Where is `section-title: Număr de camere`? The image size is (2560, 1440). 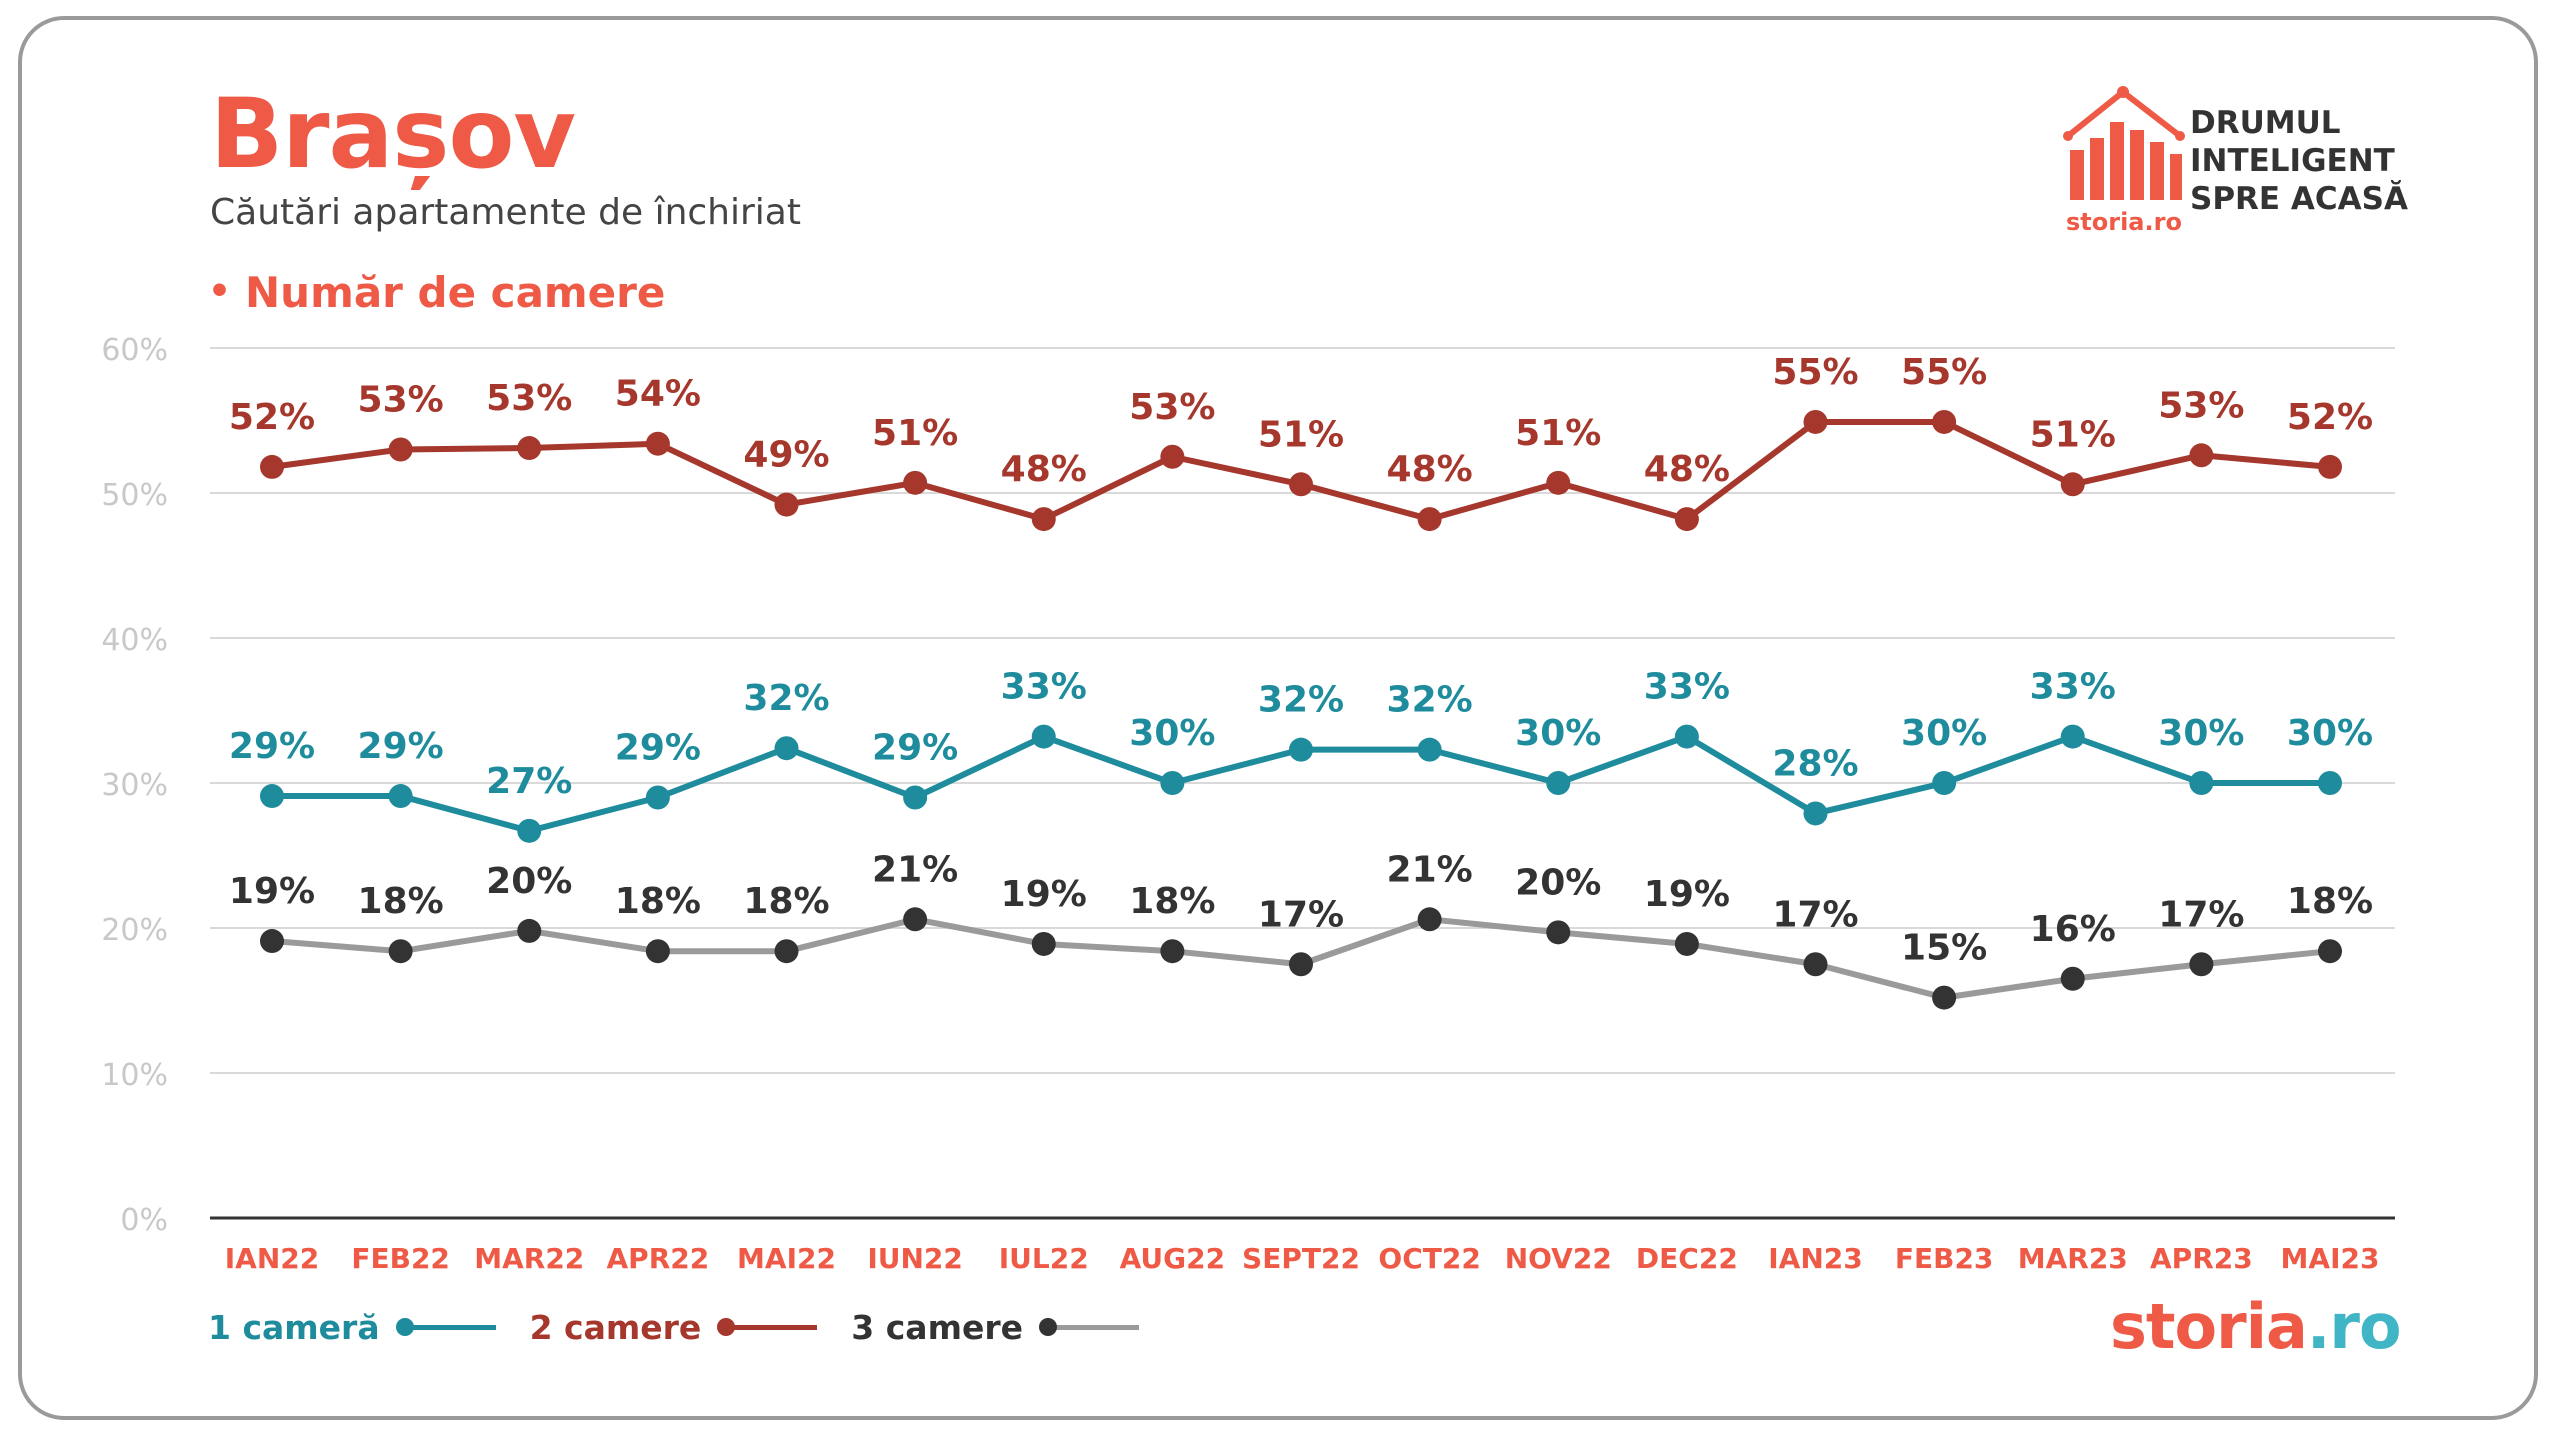 section-title: Număr de camere is located at coordinates (455, 292).